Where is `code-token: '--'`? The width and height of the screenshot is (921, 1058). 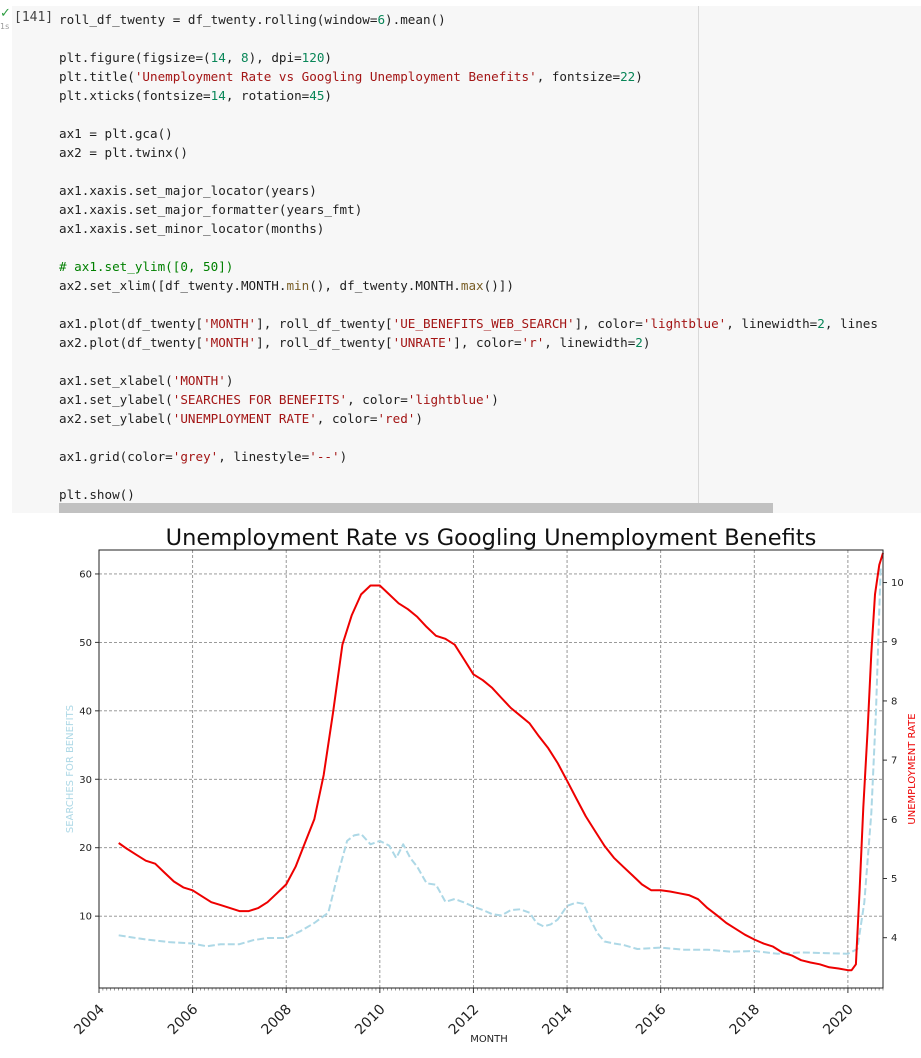 code-token: '--' is located at coordinates (324, 456).